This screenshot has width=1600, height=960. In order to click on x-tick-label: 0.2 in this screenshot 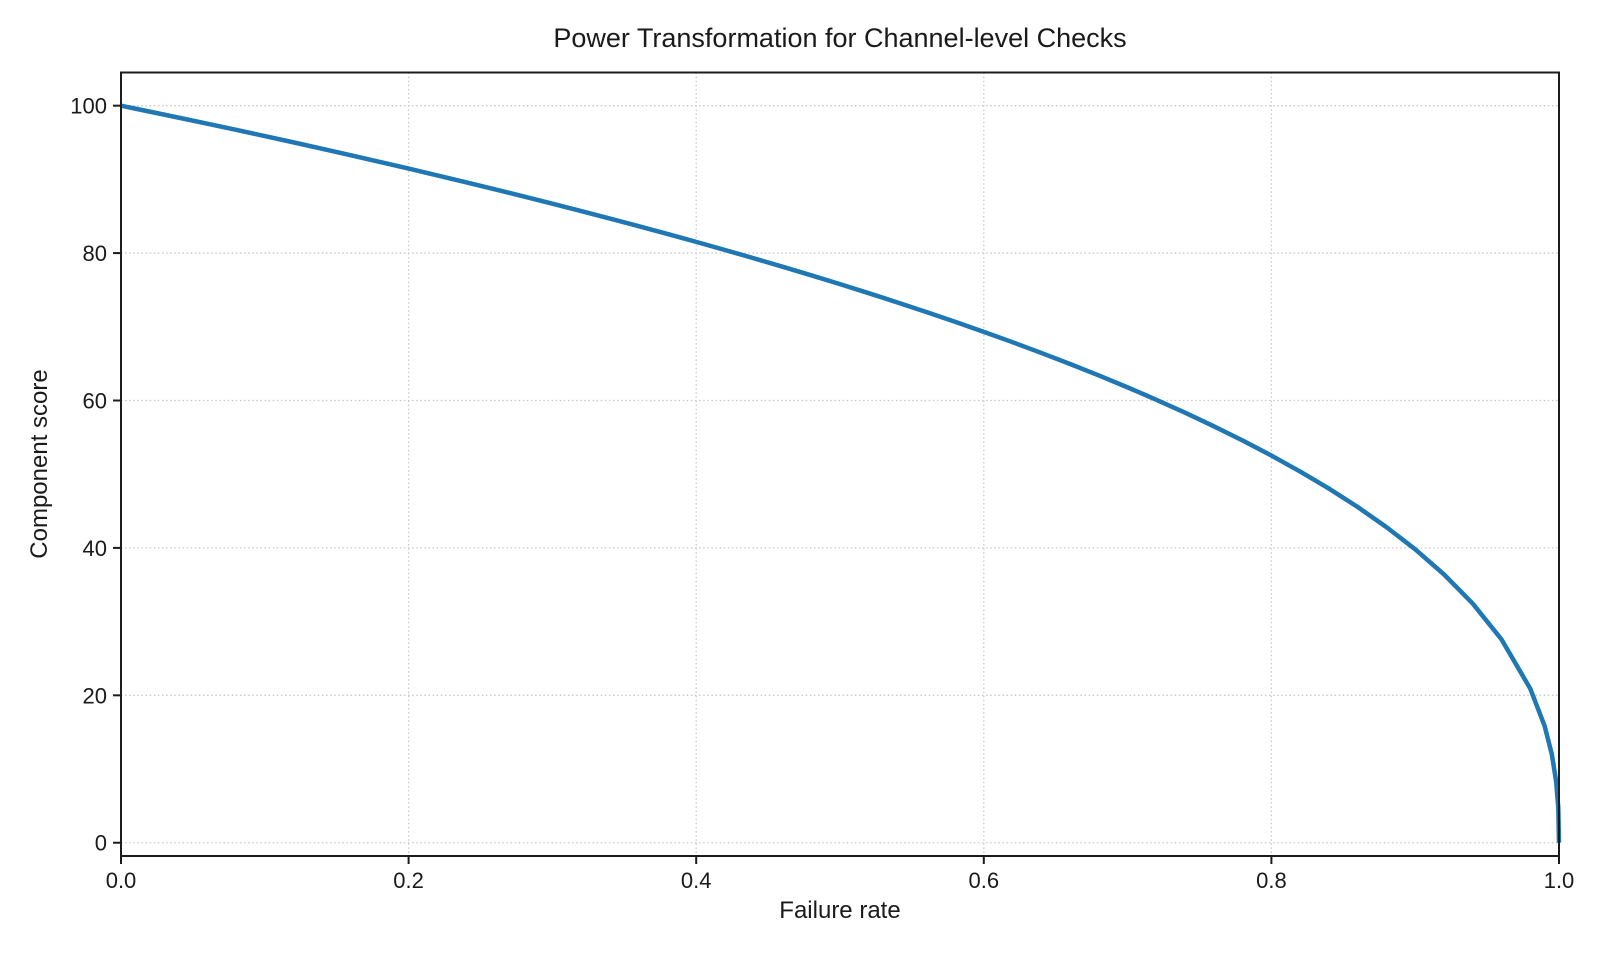, I will do `click(408, 880)`.